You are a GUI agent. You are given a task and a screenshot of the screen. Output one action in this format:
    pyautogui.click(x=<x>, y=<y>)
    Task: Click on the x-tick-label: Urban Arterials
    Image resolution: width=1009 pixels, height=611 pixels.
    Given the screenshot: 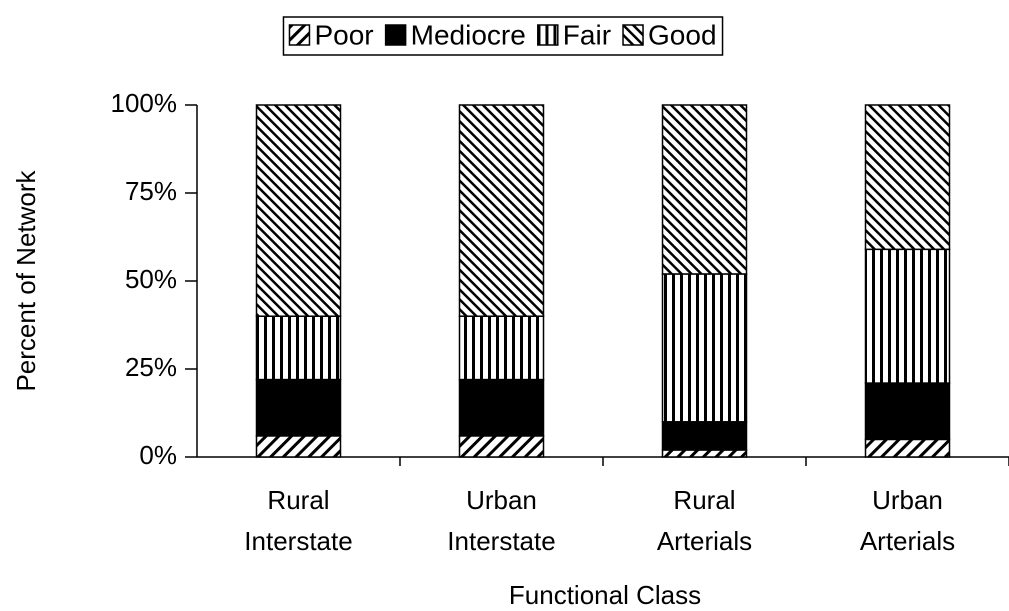 What is the action you would take?
    pyautogui.click(x=907, y=520)
    